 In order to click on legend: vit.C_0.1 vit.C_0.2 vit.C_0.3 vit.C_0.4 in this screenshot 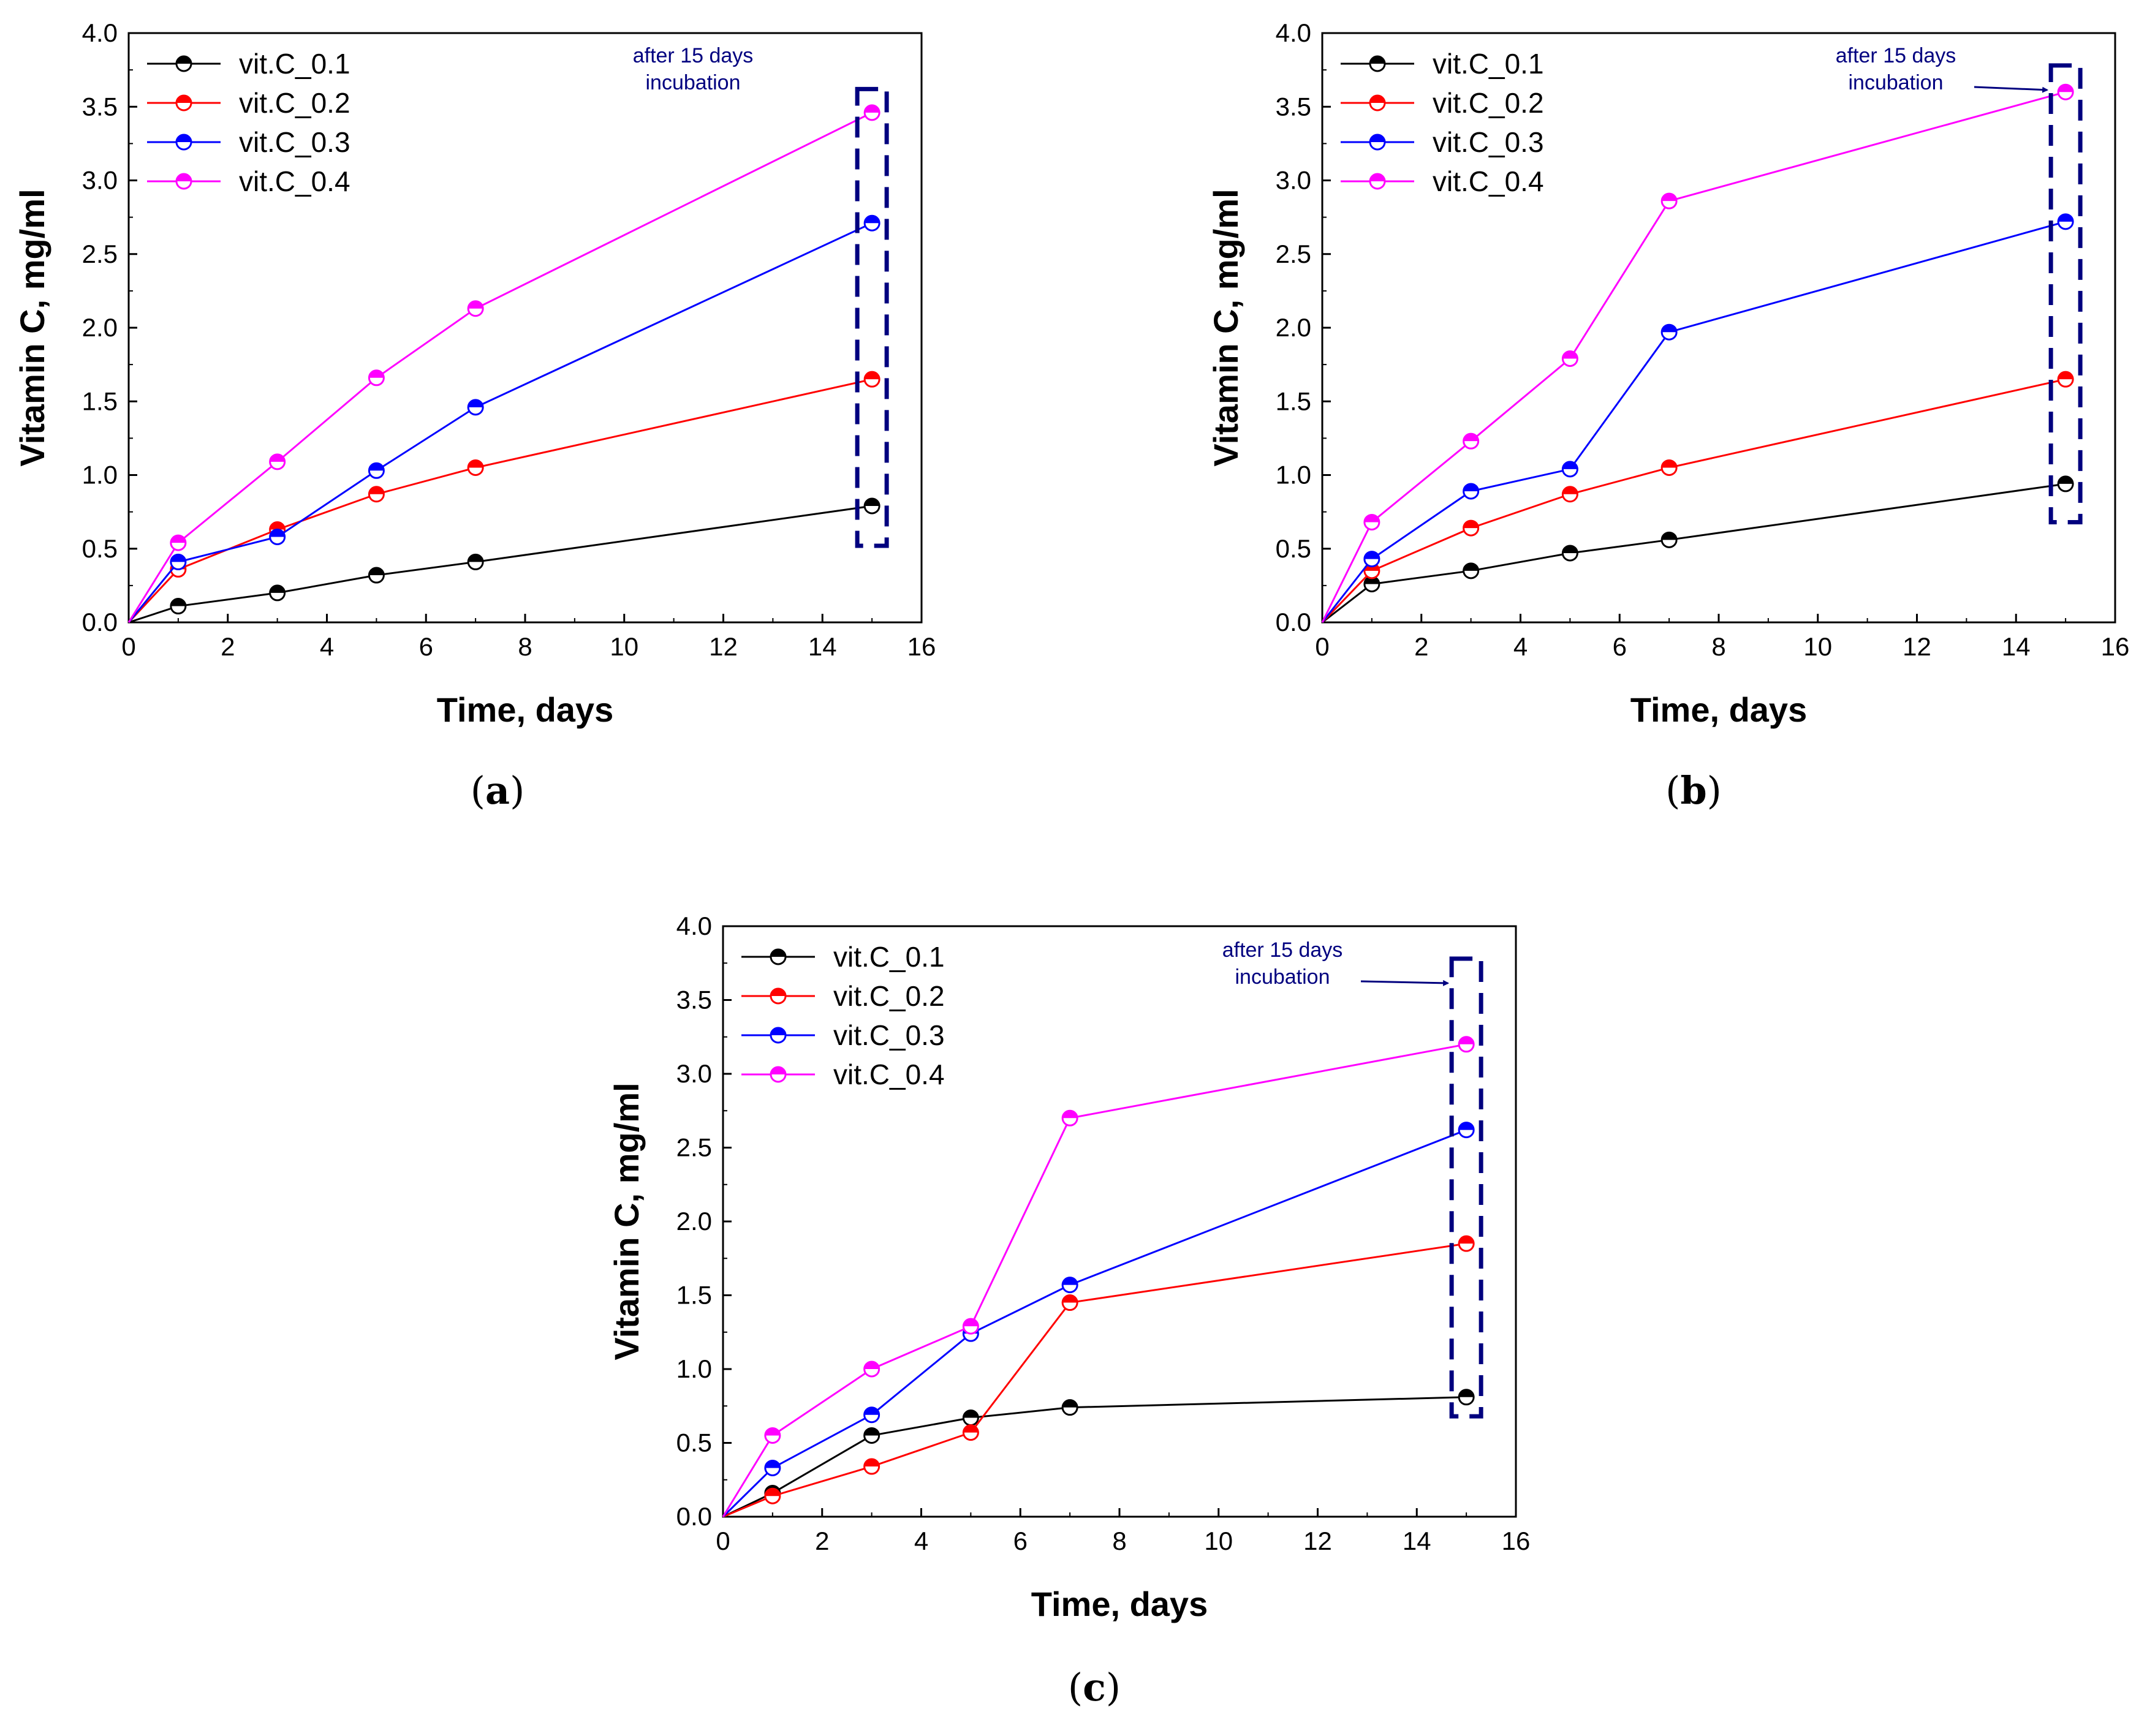, I will do `click(1443, 122)`.